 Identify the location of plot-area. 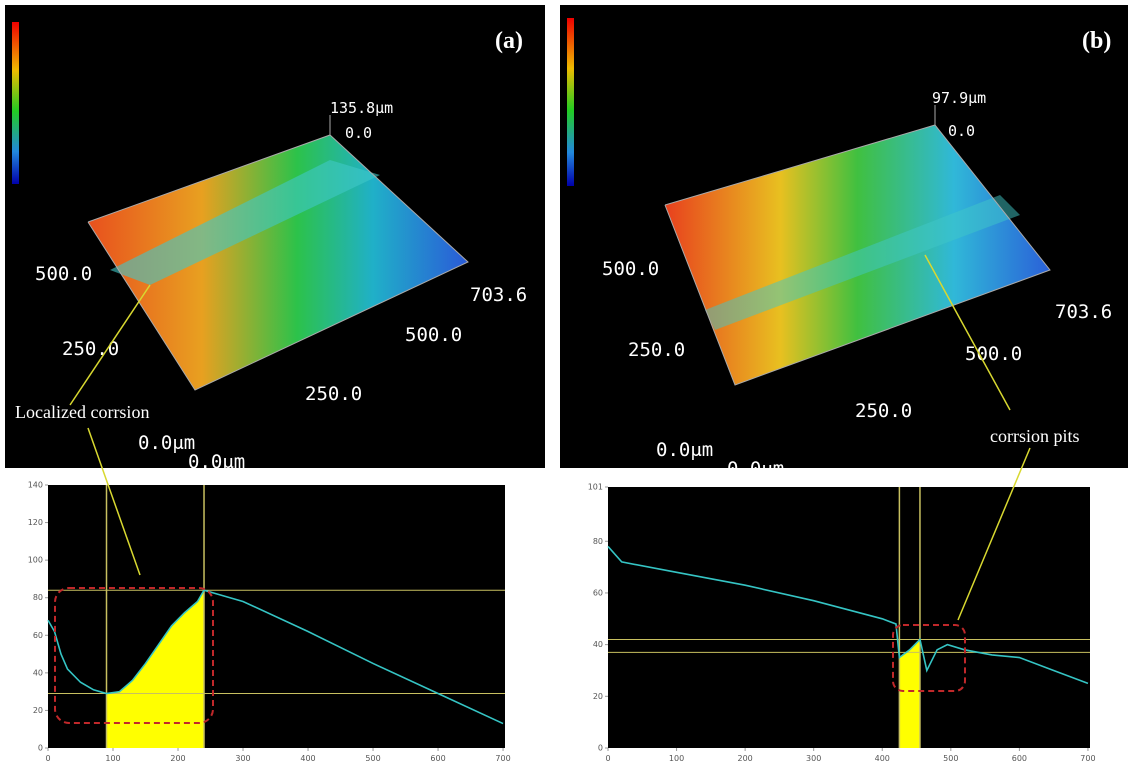
(849, 617).